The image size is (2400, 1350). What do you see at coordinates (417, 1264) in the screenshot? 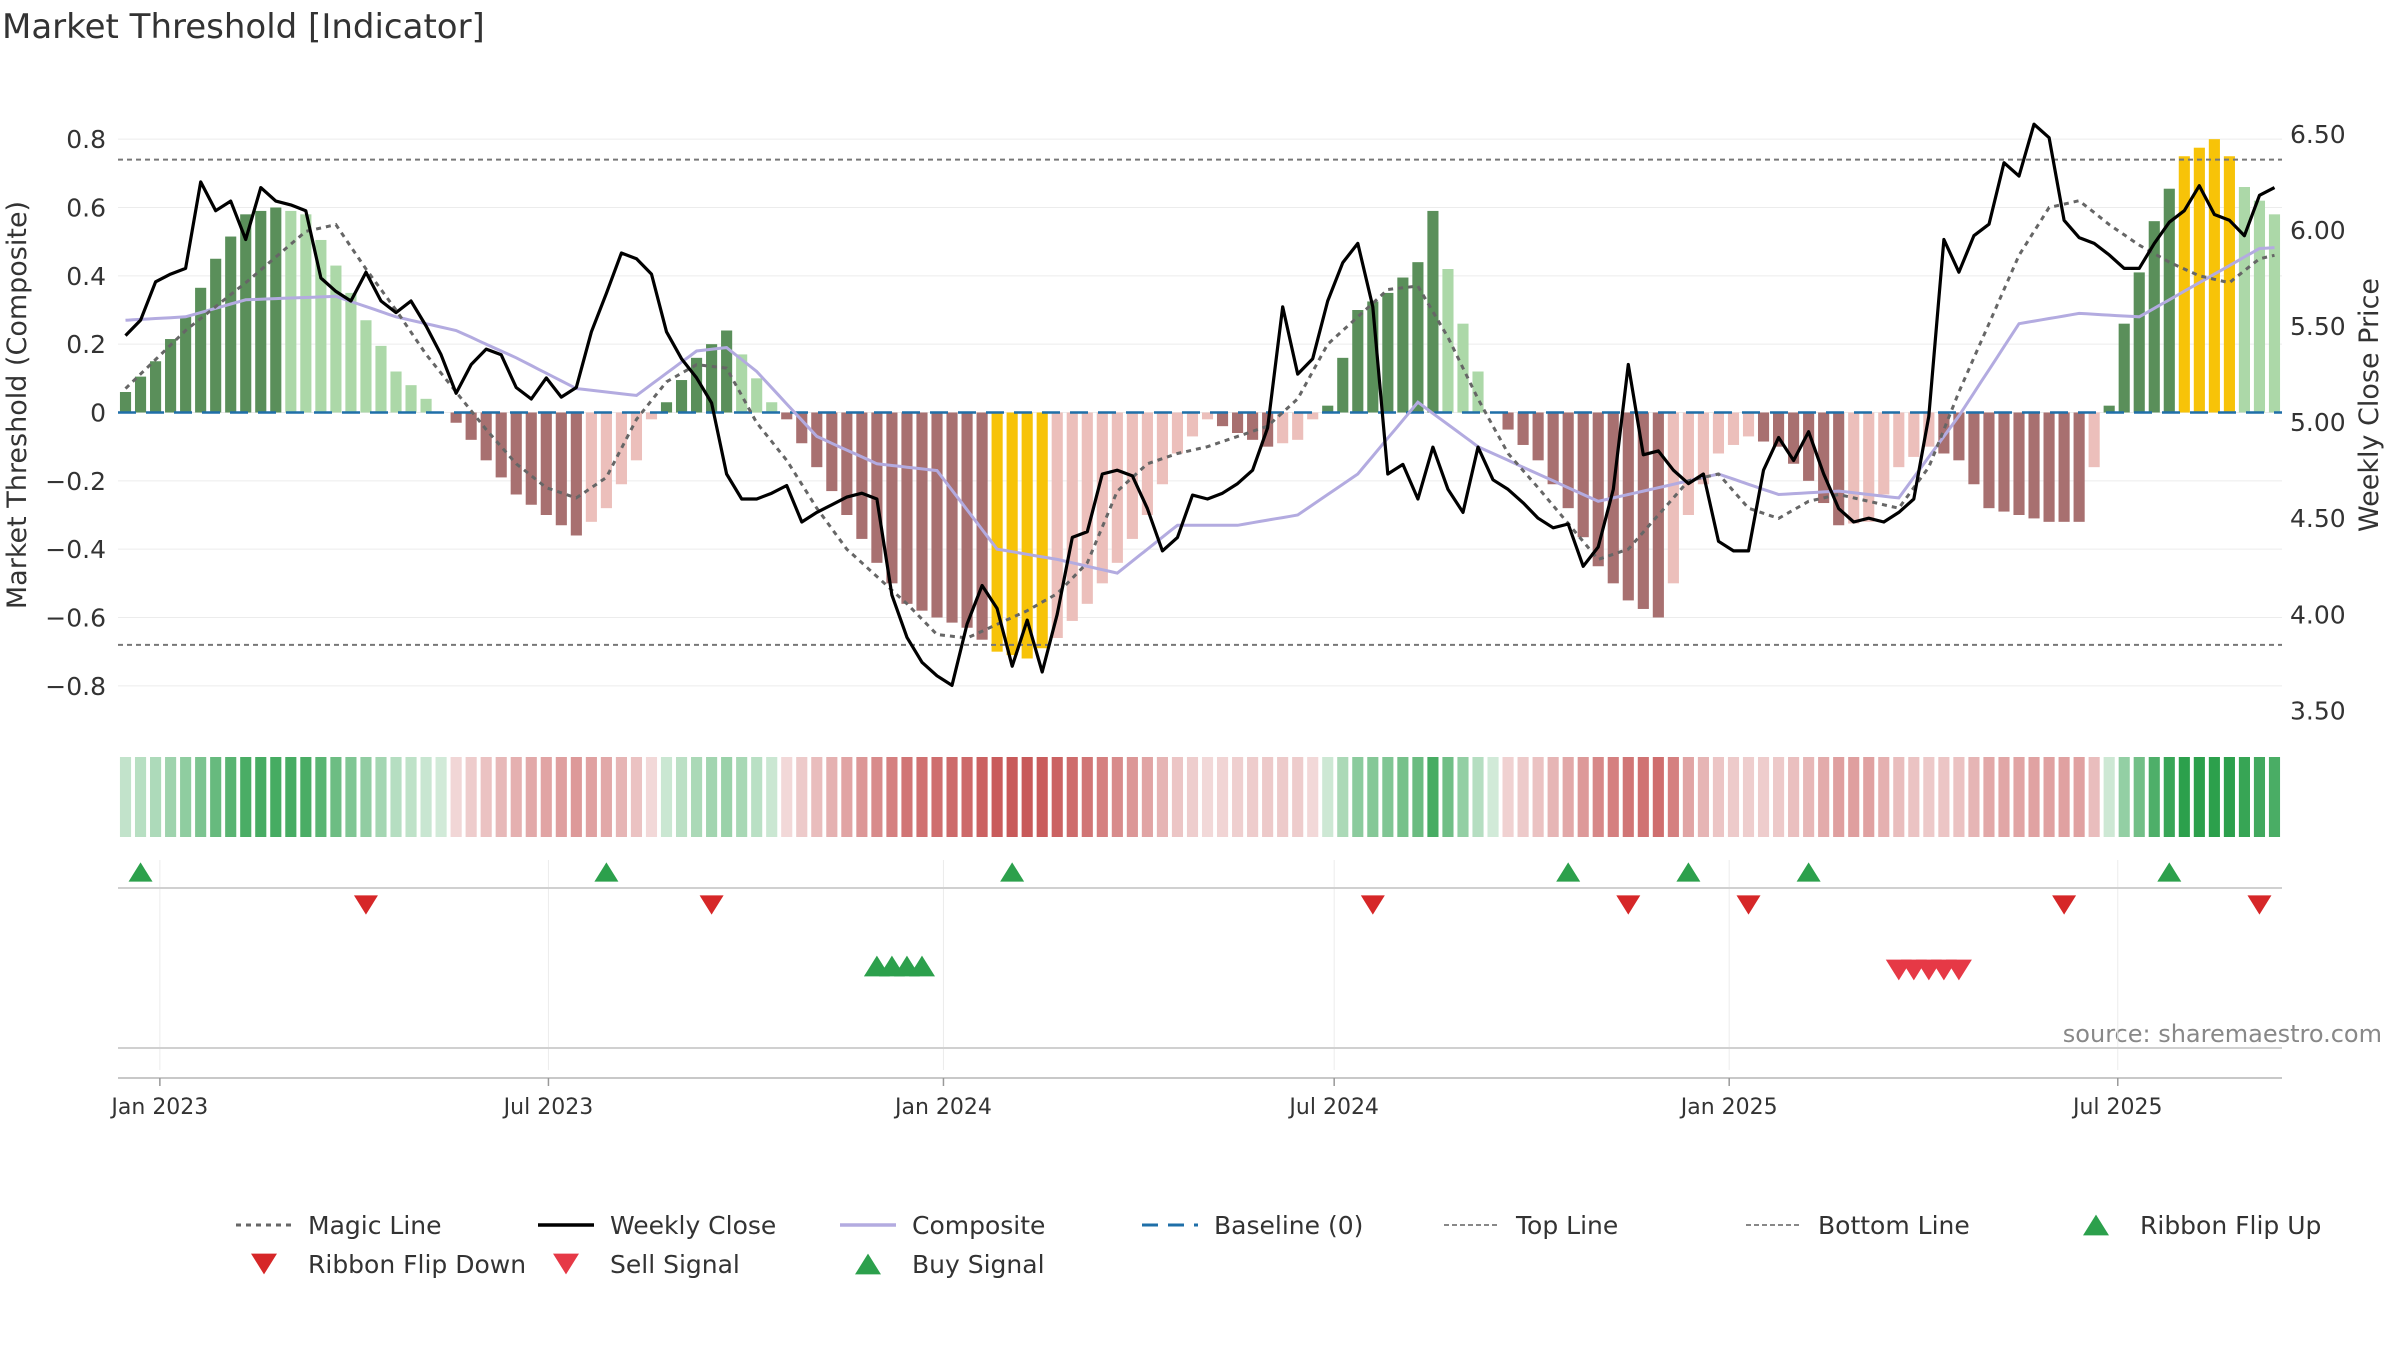
I see `legend-label: Ribbon Flip Down` at bounding box center [417, 1264].